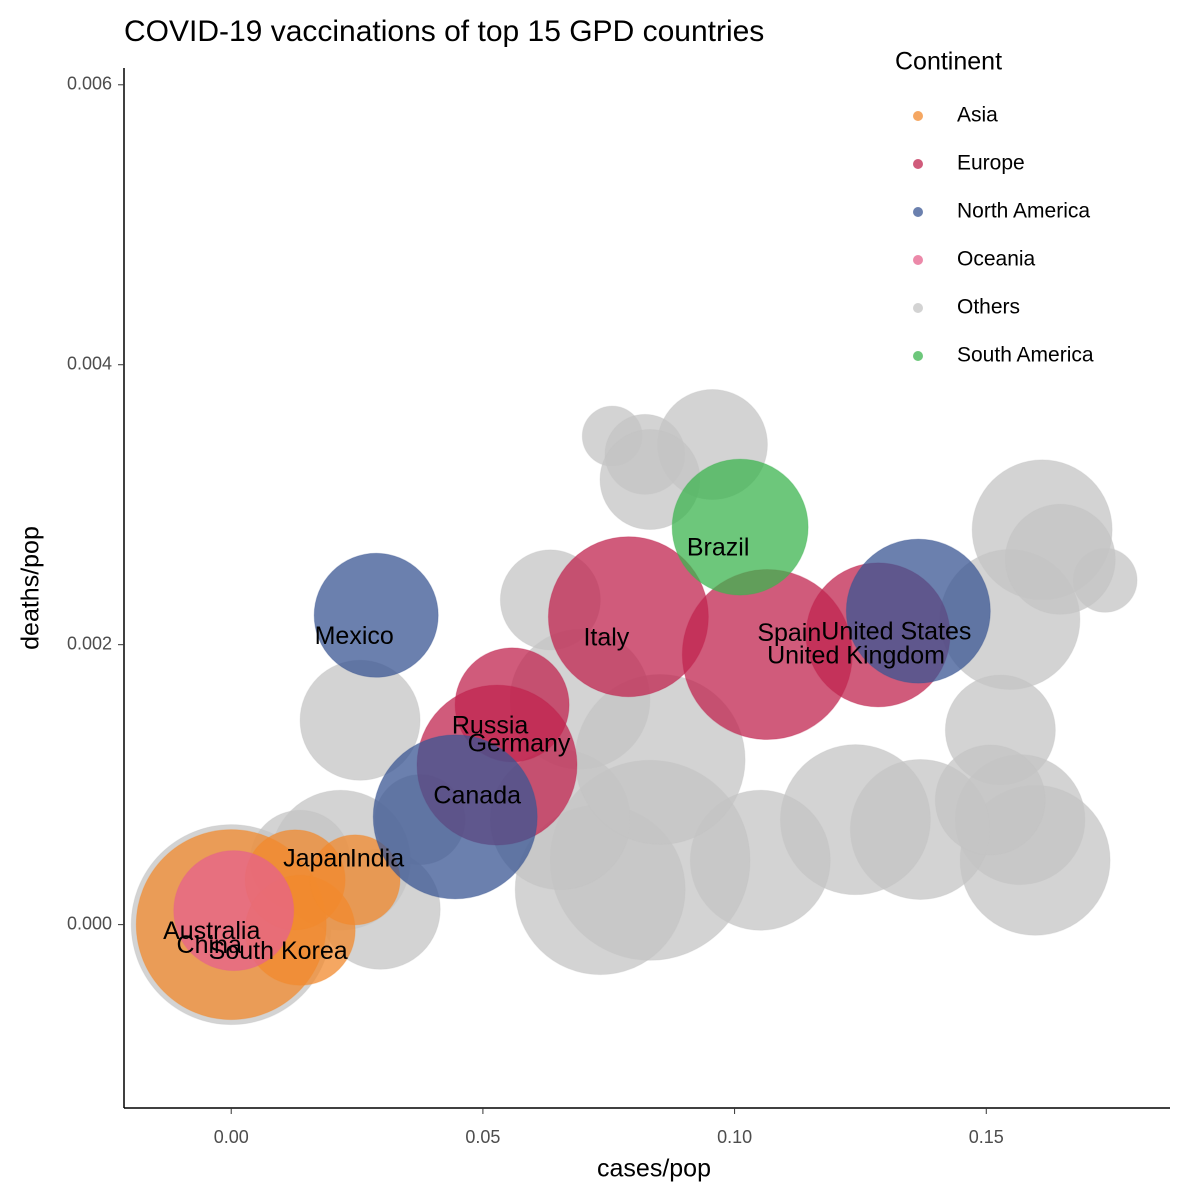  I want to click on point-label: Japan, so click(317, 858).